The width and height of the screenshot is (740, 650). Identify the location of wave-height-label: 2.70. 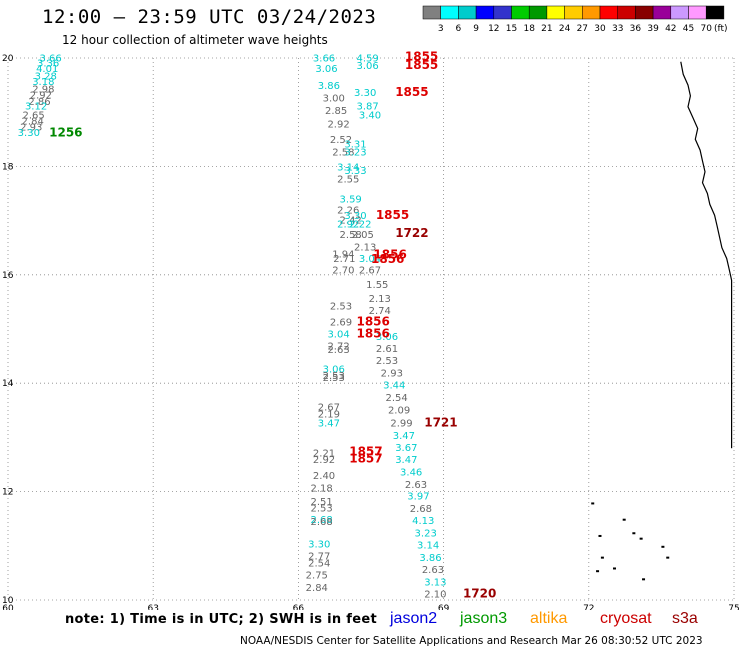
(343, 271).